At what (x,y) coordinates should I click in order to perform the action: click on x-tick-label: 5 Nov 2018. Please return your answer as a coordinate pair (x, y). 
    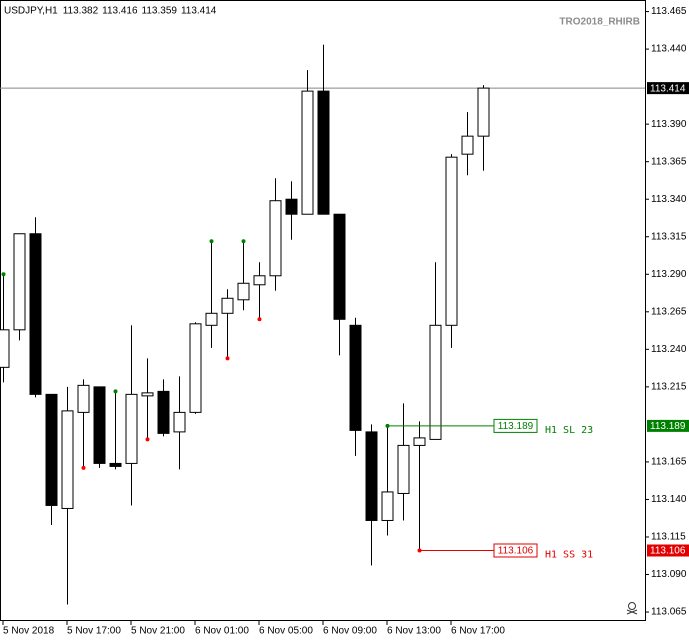
    Looking at the image, I should click on (29, 631).